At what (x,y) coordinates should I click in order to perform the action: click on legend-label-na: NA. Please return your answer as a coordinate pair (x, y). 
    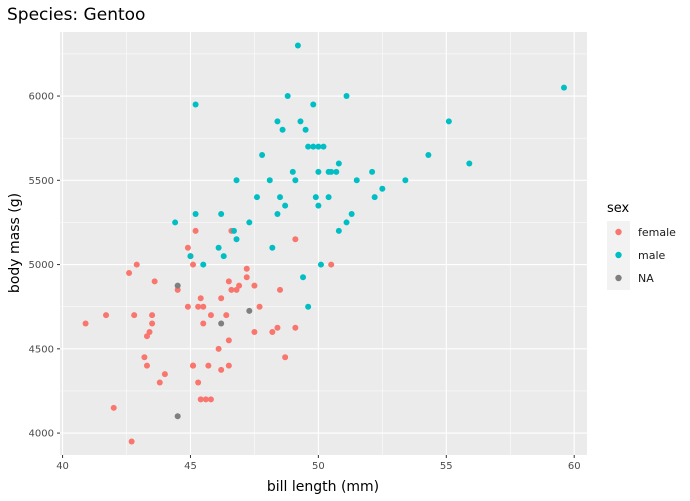
    Looking at the image, I should click on (646, 278).